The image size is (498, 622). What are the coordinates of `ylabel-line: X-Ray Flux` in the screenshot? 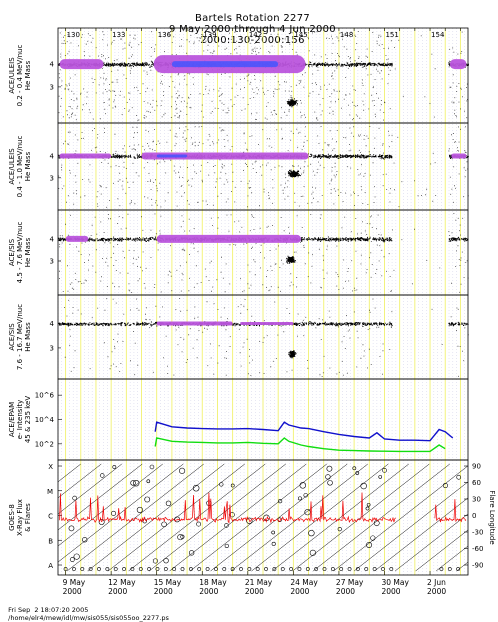 It's located at (20, 517).